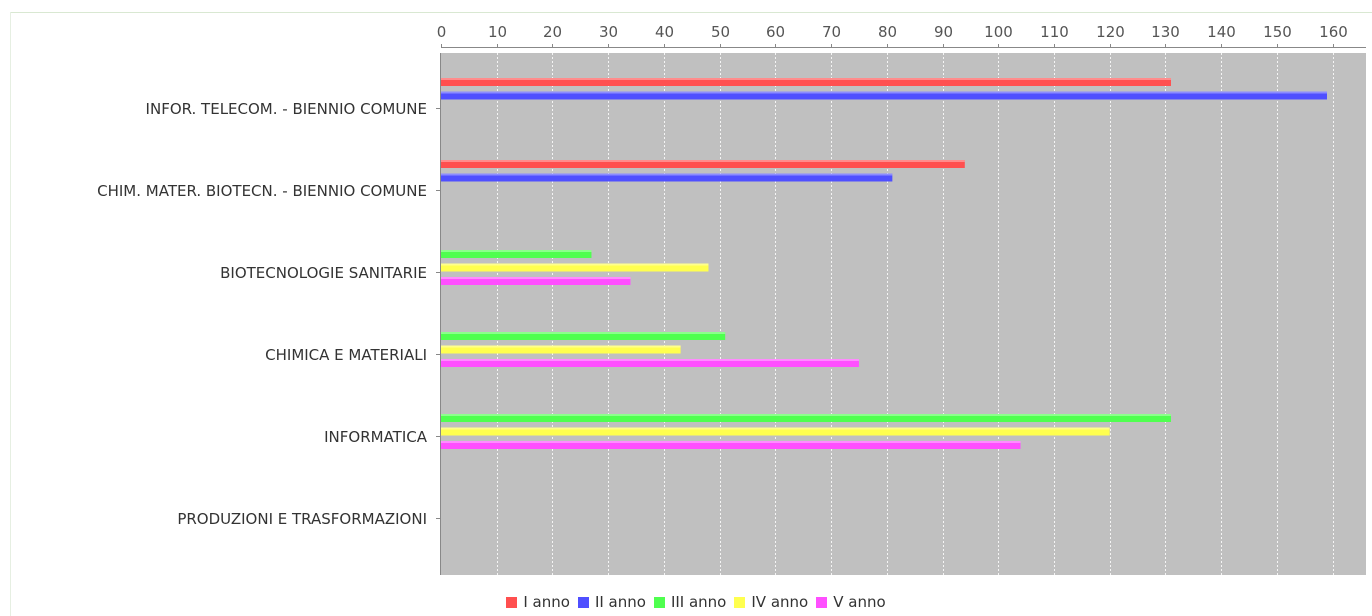 This screenshot has height=616, width=1372. I want to click on x-tick-label: 10, so click(497, 32).